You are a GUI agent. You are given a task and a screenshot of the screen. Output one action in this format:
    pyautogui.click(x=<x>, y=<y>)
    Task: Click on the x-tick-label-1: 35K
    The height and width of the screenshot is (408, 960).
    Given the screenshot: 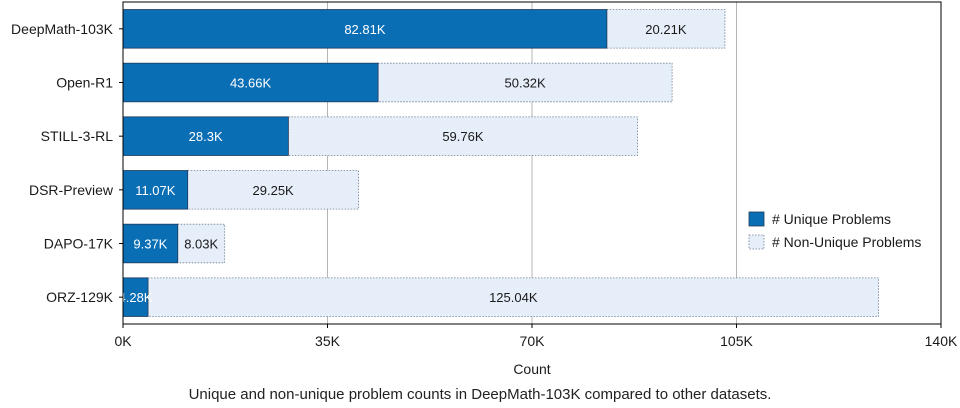 What is the action you would take?
    pyautogui.click(x=328, y=341)
    